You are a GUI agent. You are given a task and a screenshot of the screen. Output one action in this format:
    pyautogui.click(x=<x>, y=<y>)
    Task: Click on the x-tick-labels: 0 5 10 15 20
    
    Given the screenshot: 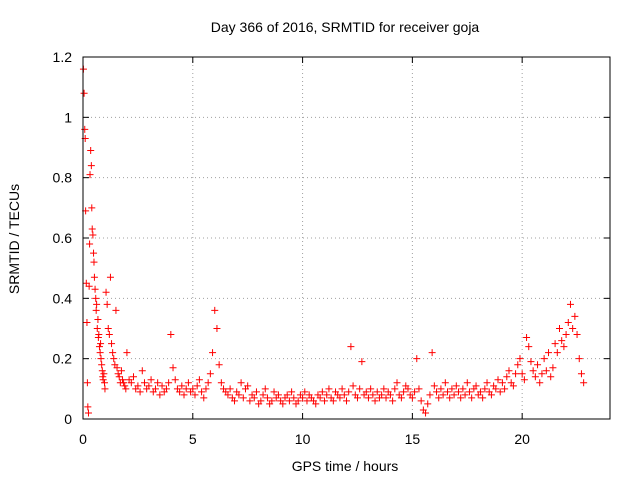 What is the action you would take?
    pyautogui.click(x=304, y=439)
    